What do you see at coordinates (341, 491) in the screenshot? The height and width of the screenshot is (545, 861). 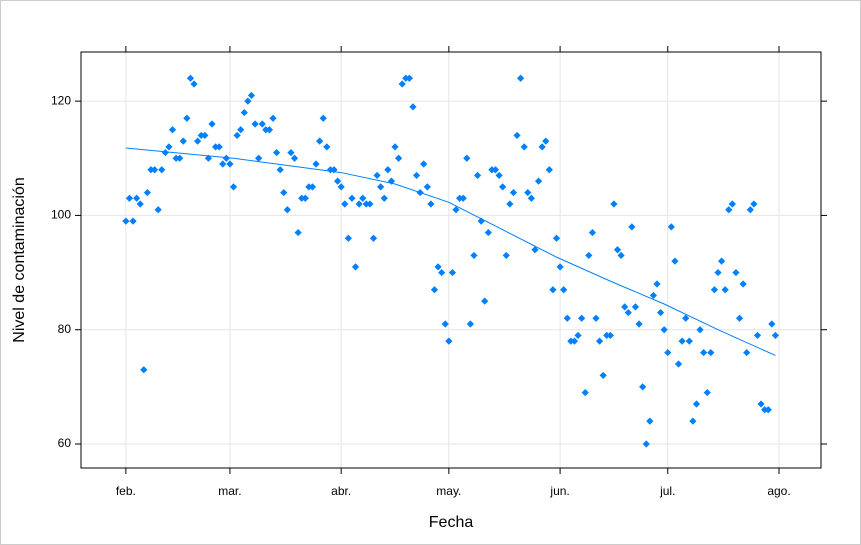 I see `x-tick-label: abr.` at bounding box center [341, 491].